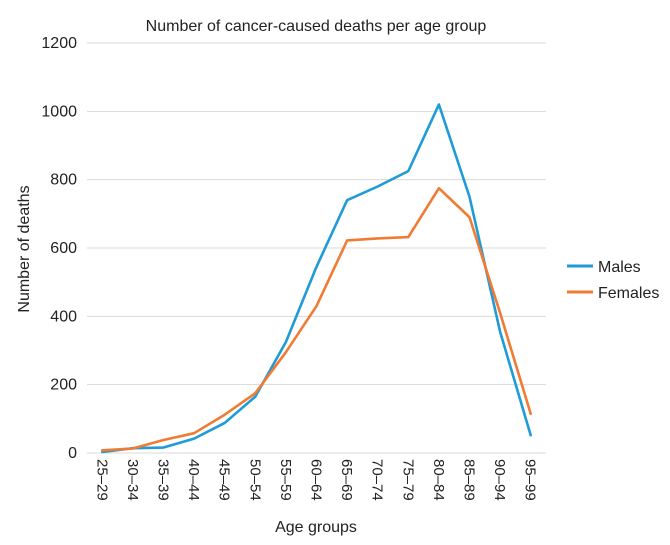 The height and width of the screenshot is (545, 670). I want to click on y-tick-label: 1000, so click(59, 111).